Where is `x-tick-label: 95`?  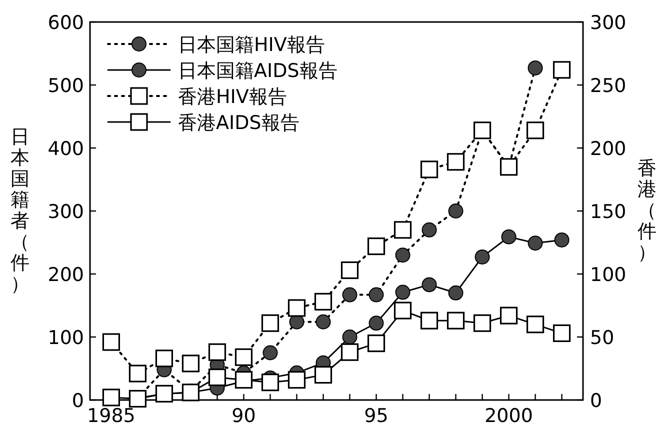
x-tick-label: 95 is located at coordinates (376, 416).